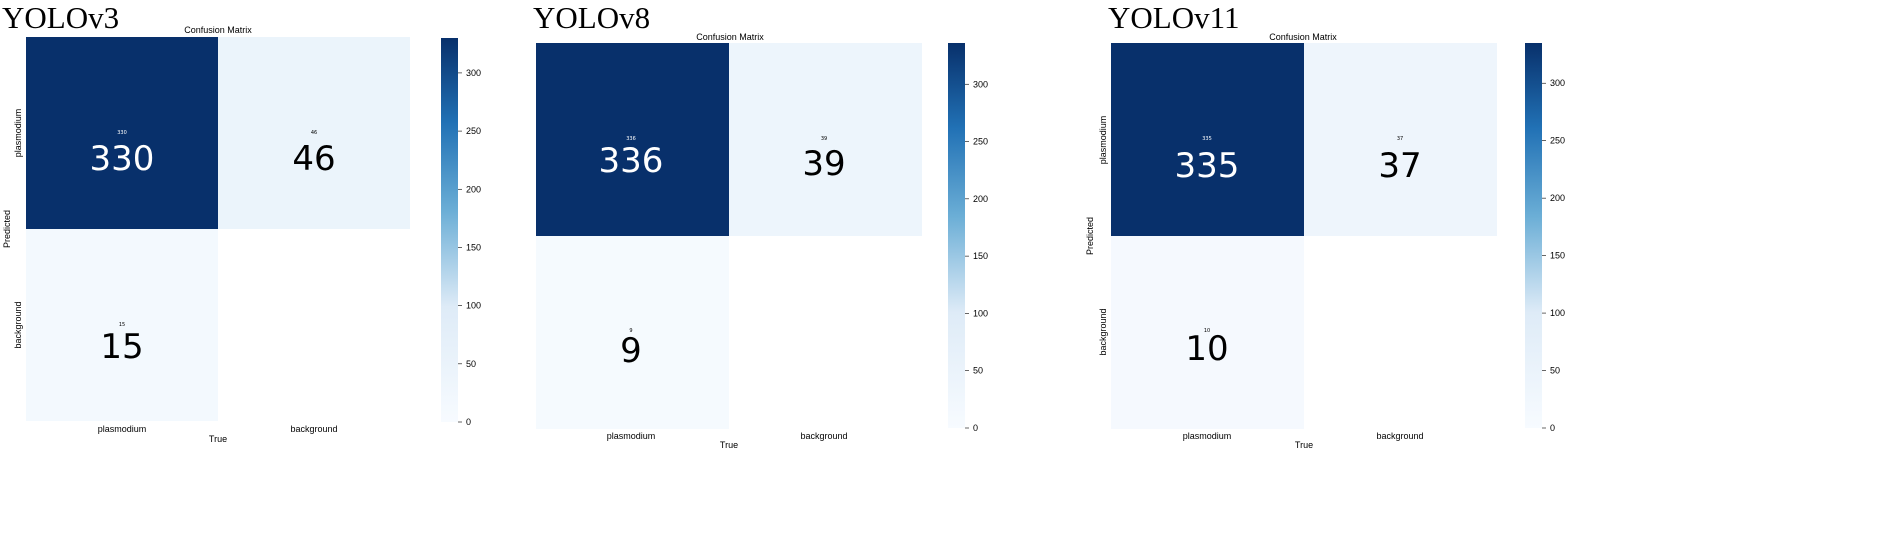 This screenshot has height=548, width=1902. I want to click on cell-0-1-small-label: 39, so click(824, 139).